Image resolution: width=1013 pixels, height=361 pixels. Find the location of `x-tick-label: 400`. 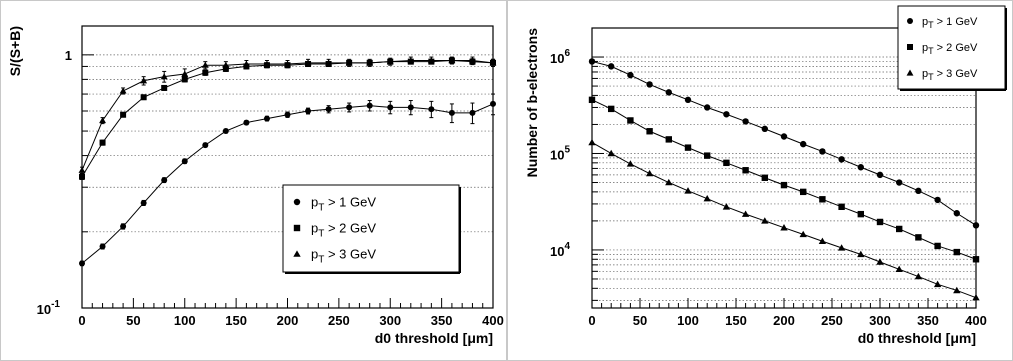

x-tick-label: 400 is located at coordinates (976, 320).